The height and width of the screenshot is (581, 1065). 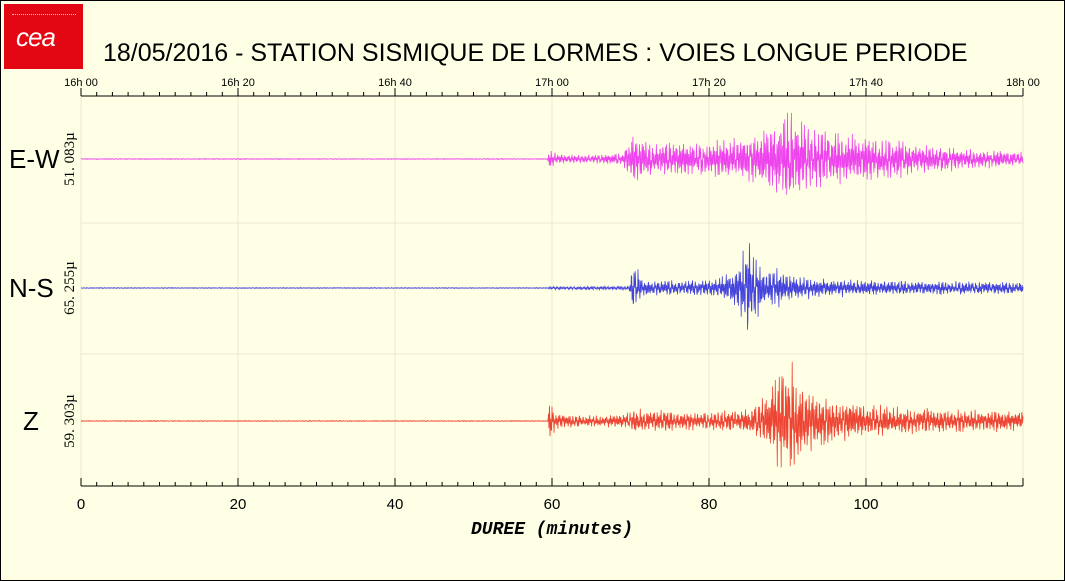 What do you see at coordinates (395, 83) in the screenshot?
I see `top-axis-tick-label: 16h 40` at bounding box center [395, 83].